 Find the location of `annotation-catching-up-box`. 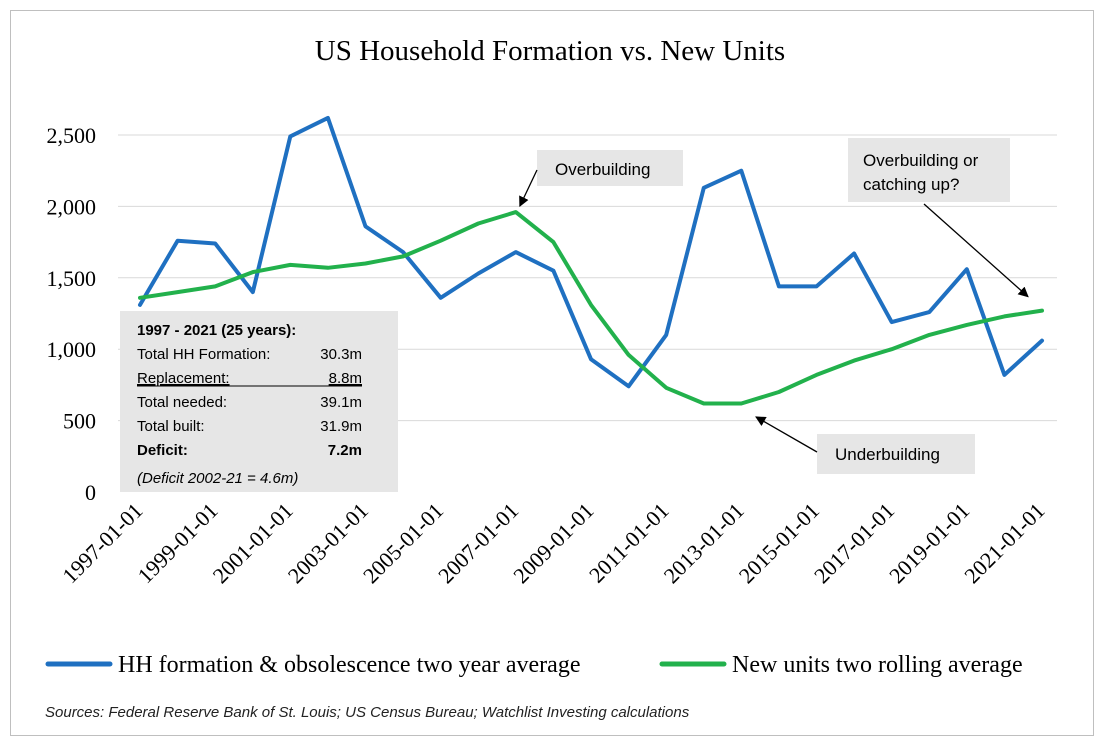

annotation-catching-up-box is located at coordinates (929, 170).